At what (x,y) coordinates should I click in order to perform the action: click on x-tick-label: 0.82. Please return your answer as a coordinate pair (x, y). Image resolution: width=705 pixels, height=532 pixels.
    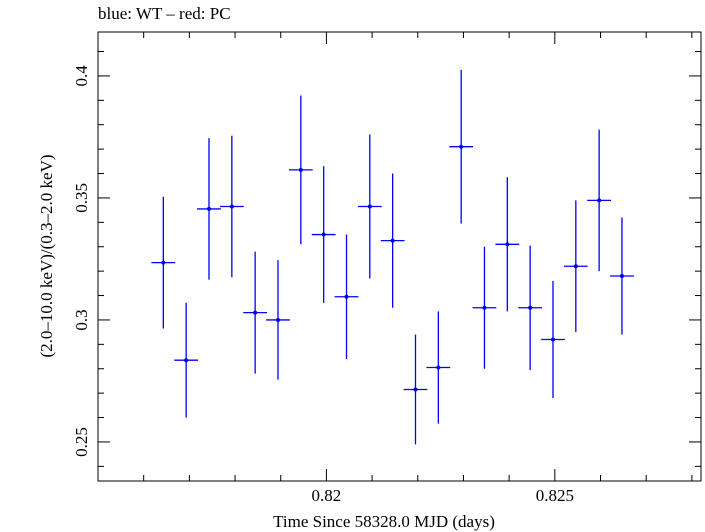
    Looking at the image, I should click on (327, 495).